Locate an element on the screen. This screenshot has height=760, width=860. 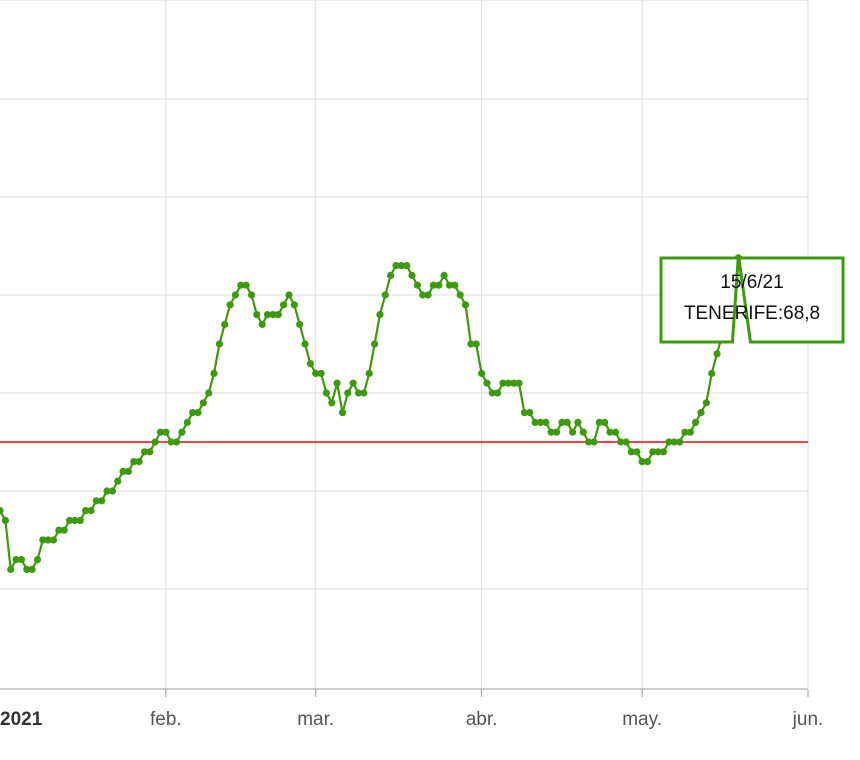
tooltip-box is located at coordinates (752, 299).